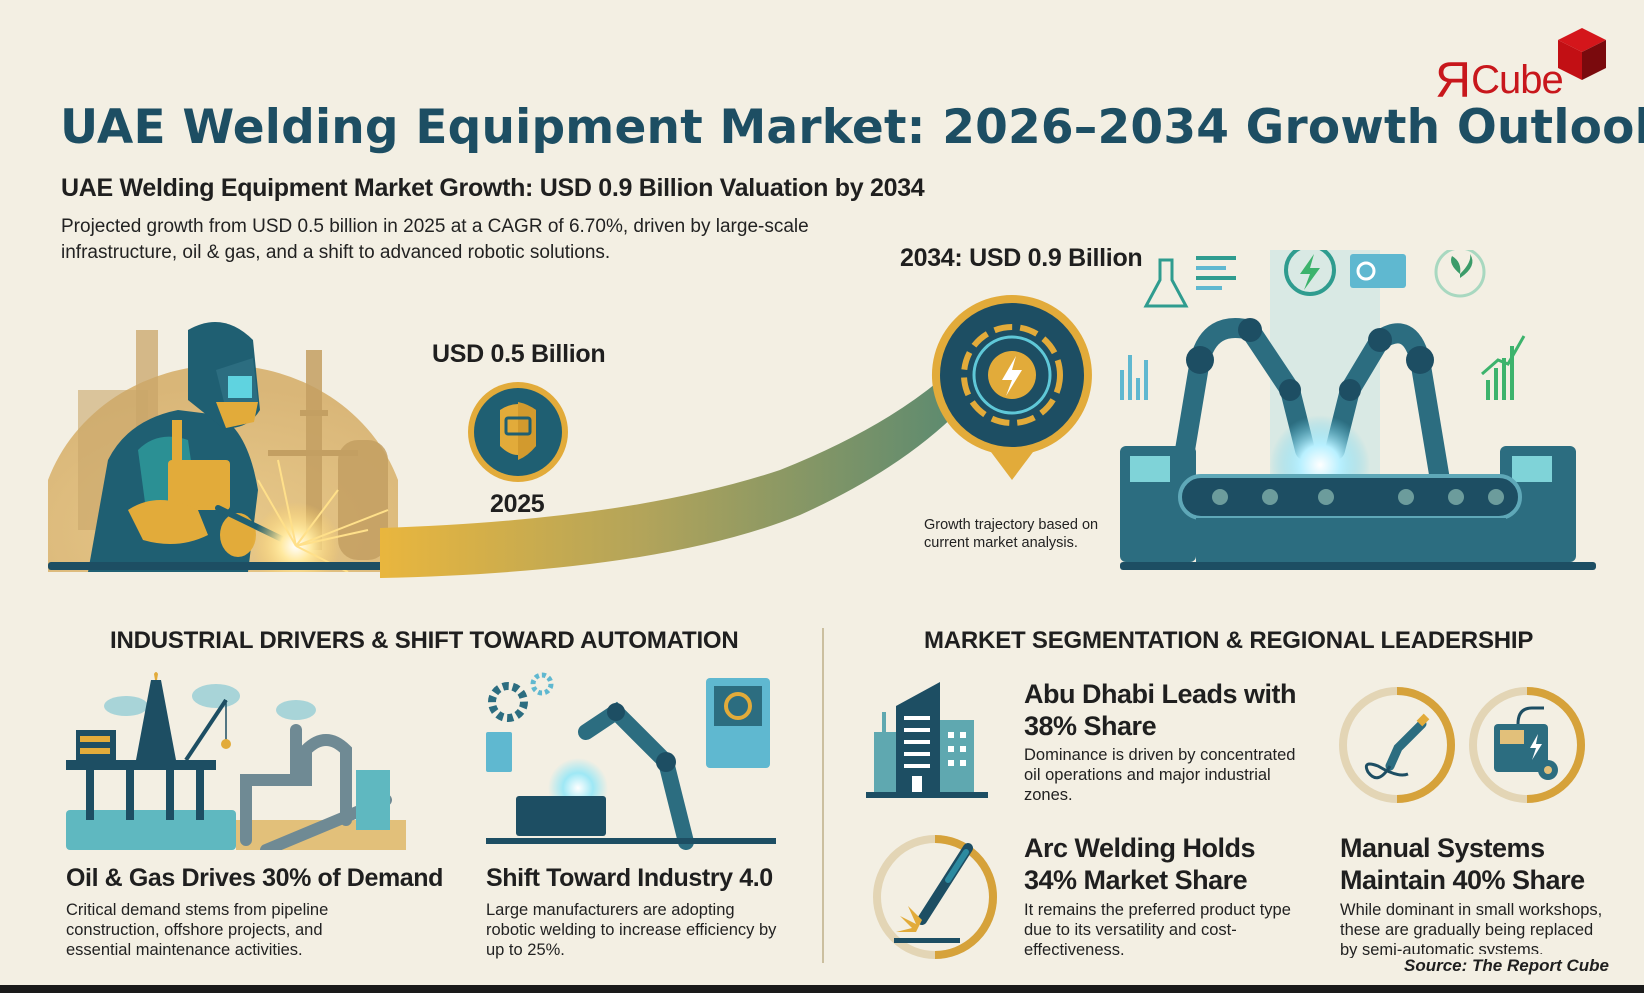 This screenshot has height=993, width=1644. Describe the element at coordinates (236, 761) in the screenshot. I see `oil-rig-pipeline-illustration` at that location.